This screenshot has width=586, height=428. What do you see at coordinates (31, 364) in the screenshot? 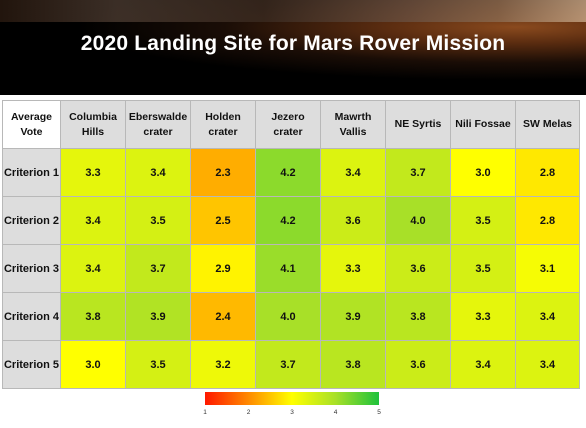
I see `row-header: Criterion 5` at bounding box center [31, 364].